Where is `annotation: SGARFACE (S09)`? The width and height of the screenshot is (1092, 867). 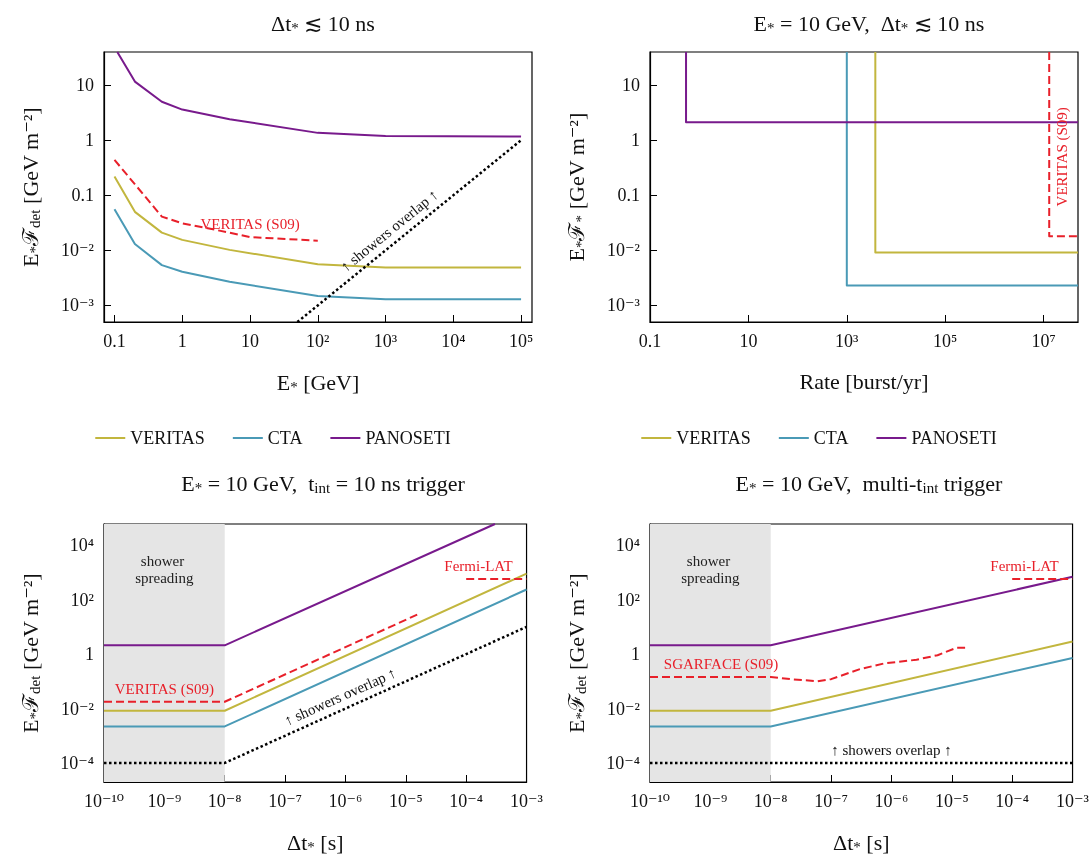 annotation: SGARFACE (S09) is located at coordinates (721, 664).